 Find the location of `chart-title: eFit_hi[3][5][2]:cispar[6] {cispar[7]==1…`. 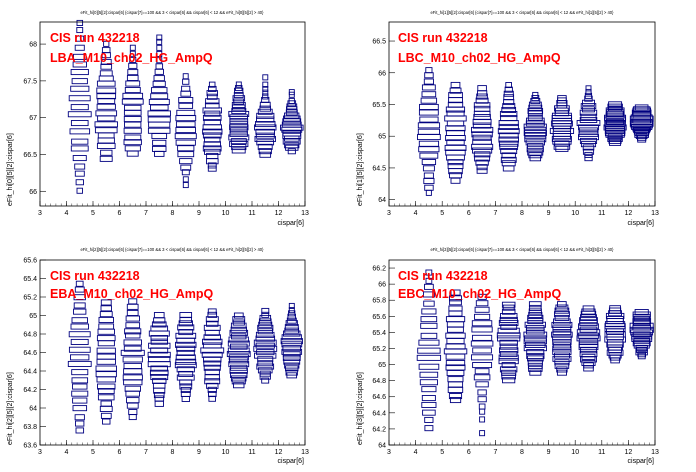

chart-title: eFit_hi[3][5][2]:cispar[6] {cispar[7]==1… is located at coordinates (522, 249).